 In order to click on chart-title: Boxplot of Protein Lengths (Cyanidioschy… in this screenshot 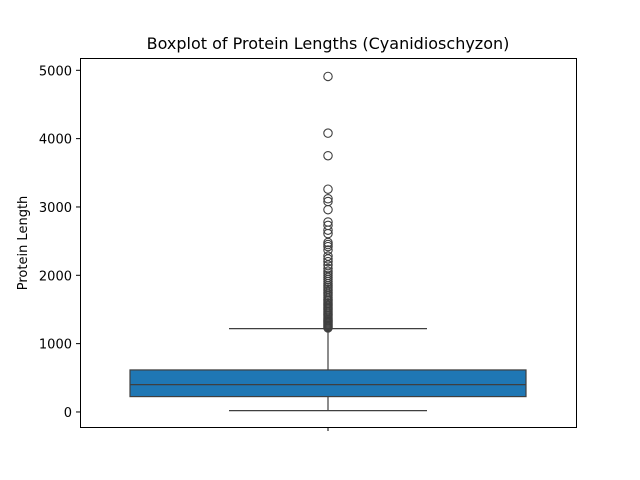, I will do `click(328, 43)`.